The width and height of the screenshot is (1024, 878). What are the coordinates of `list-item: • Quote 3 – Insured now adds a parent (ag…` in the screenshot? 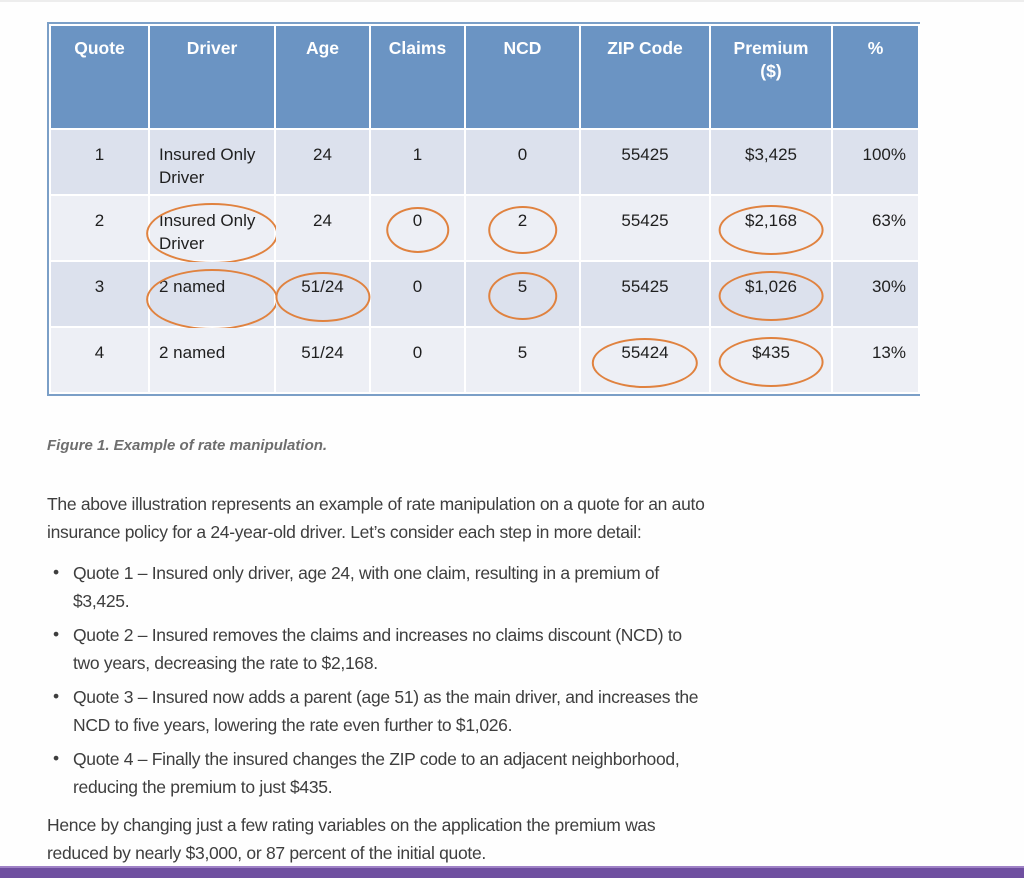 It's located at (375, 711).